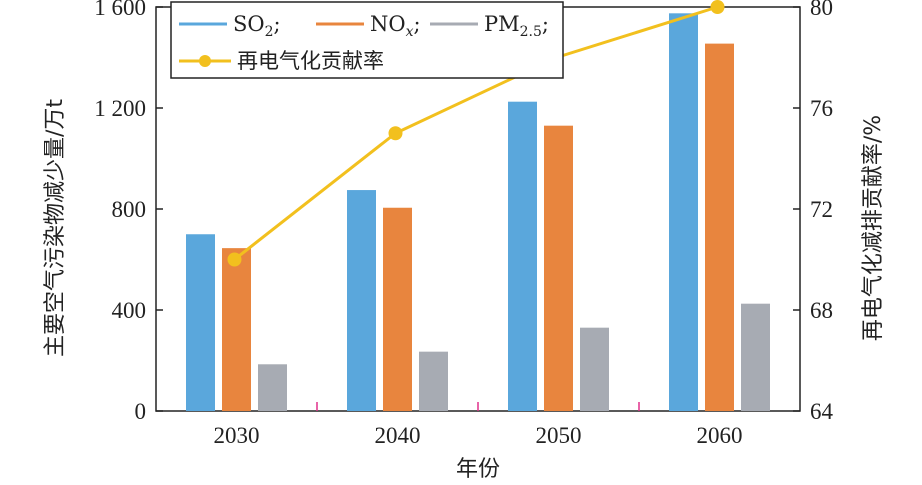 This screenshot has height=485, width=922. Describe the element at coordinates (397, 309) in the screenshot. I see `bar-nox-2040` at that location.